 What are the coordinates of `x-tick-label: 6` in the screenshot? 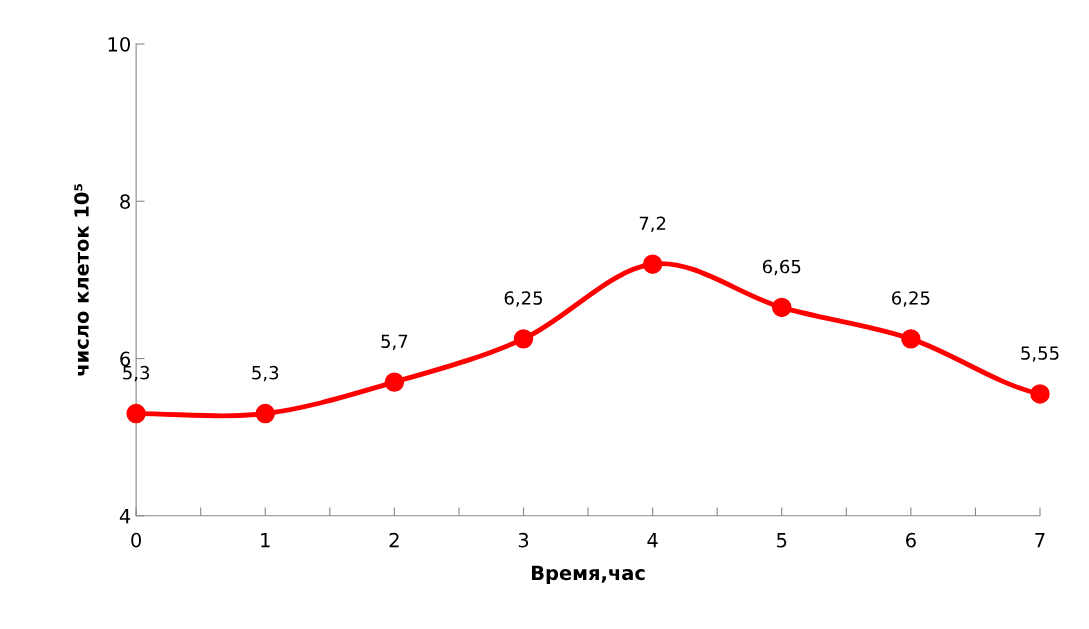 It's located at (911, 540).